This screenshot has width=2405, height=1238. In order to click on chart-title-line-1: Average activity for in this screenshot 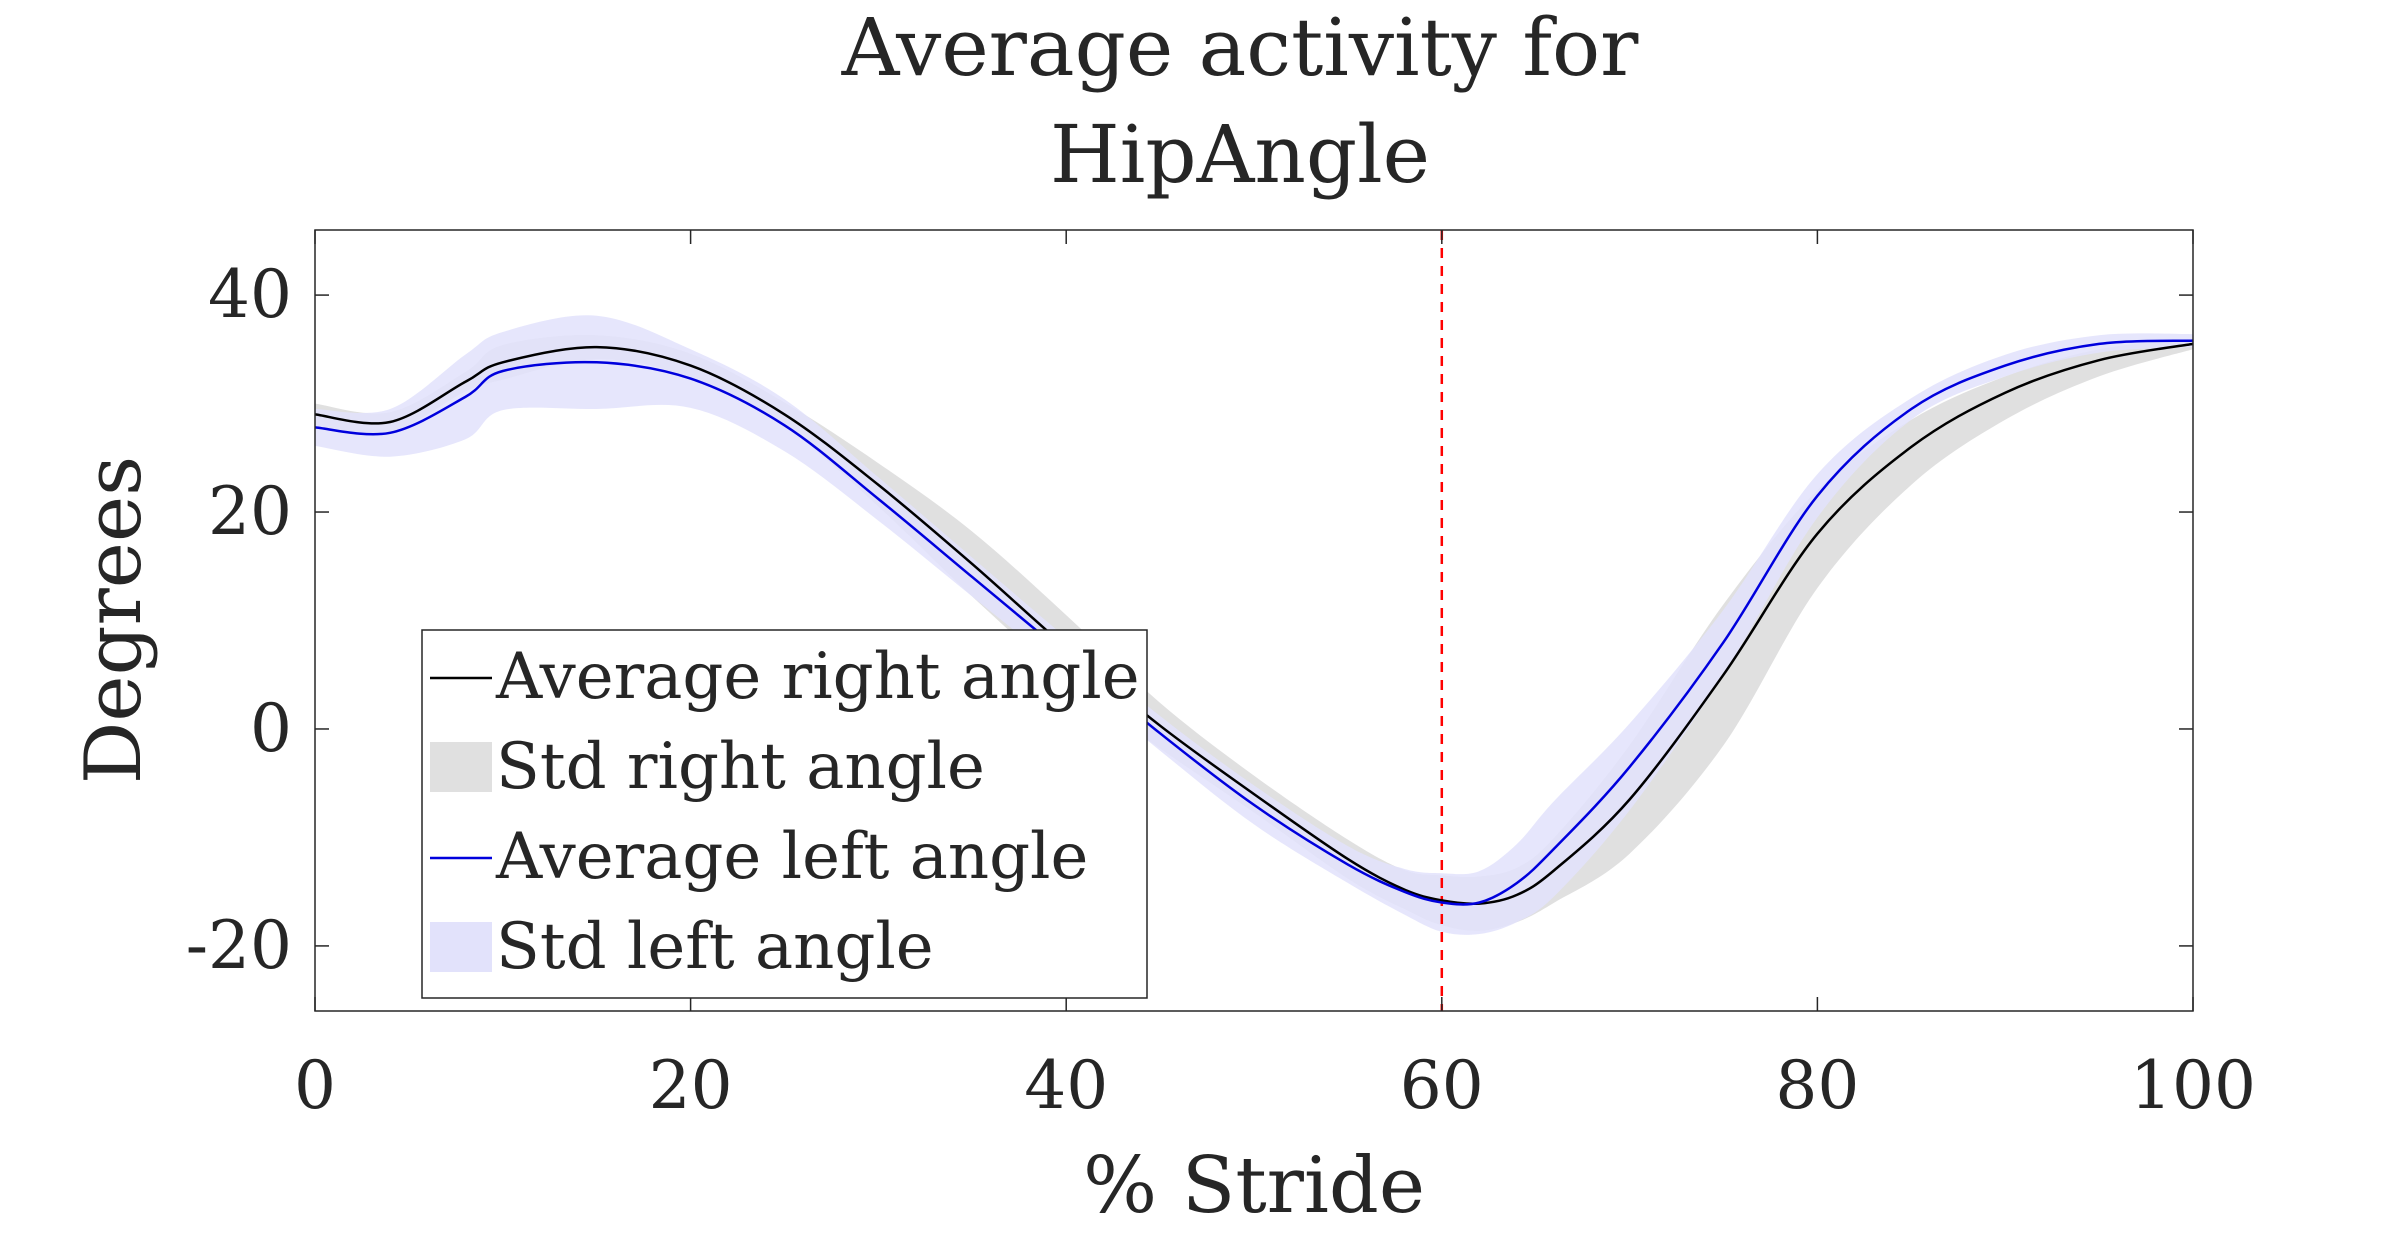, I will do `click(1240, 47)`.